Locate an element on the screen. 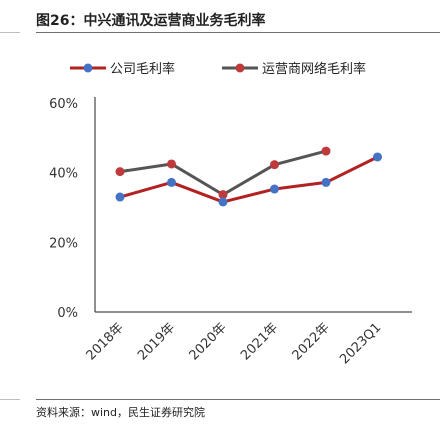 This screenshot has height=430, width=446. series-line is located at coordinates (249, 179).